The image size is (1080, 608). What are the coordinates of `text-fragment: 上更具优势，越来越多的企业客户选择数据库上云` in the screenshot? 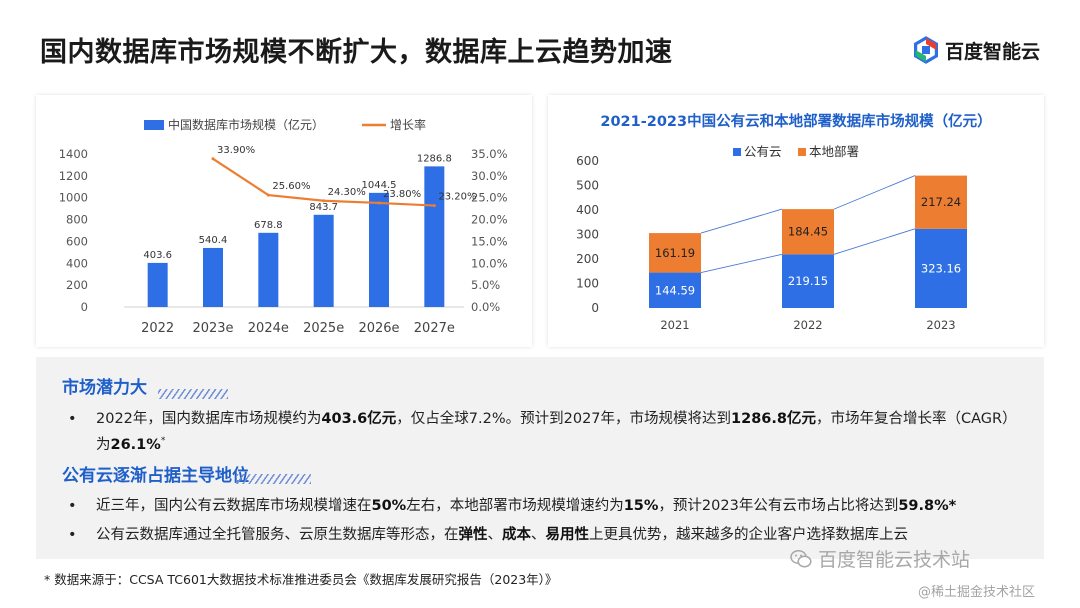 It's located at (748, 535).